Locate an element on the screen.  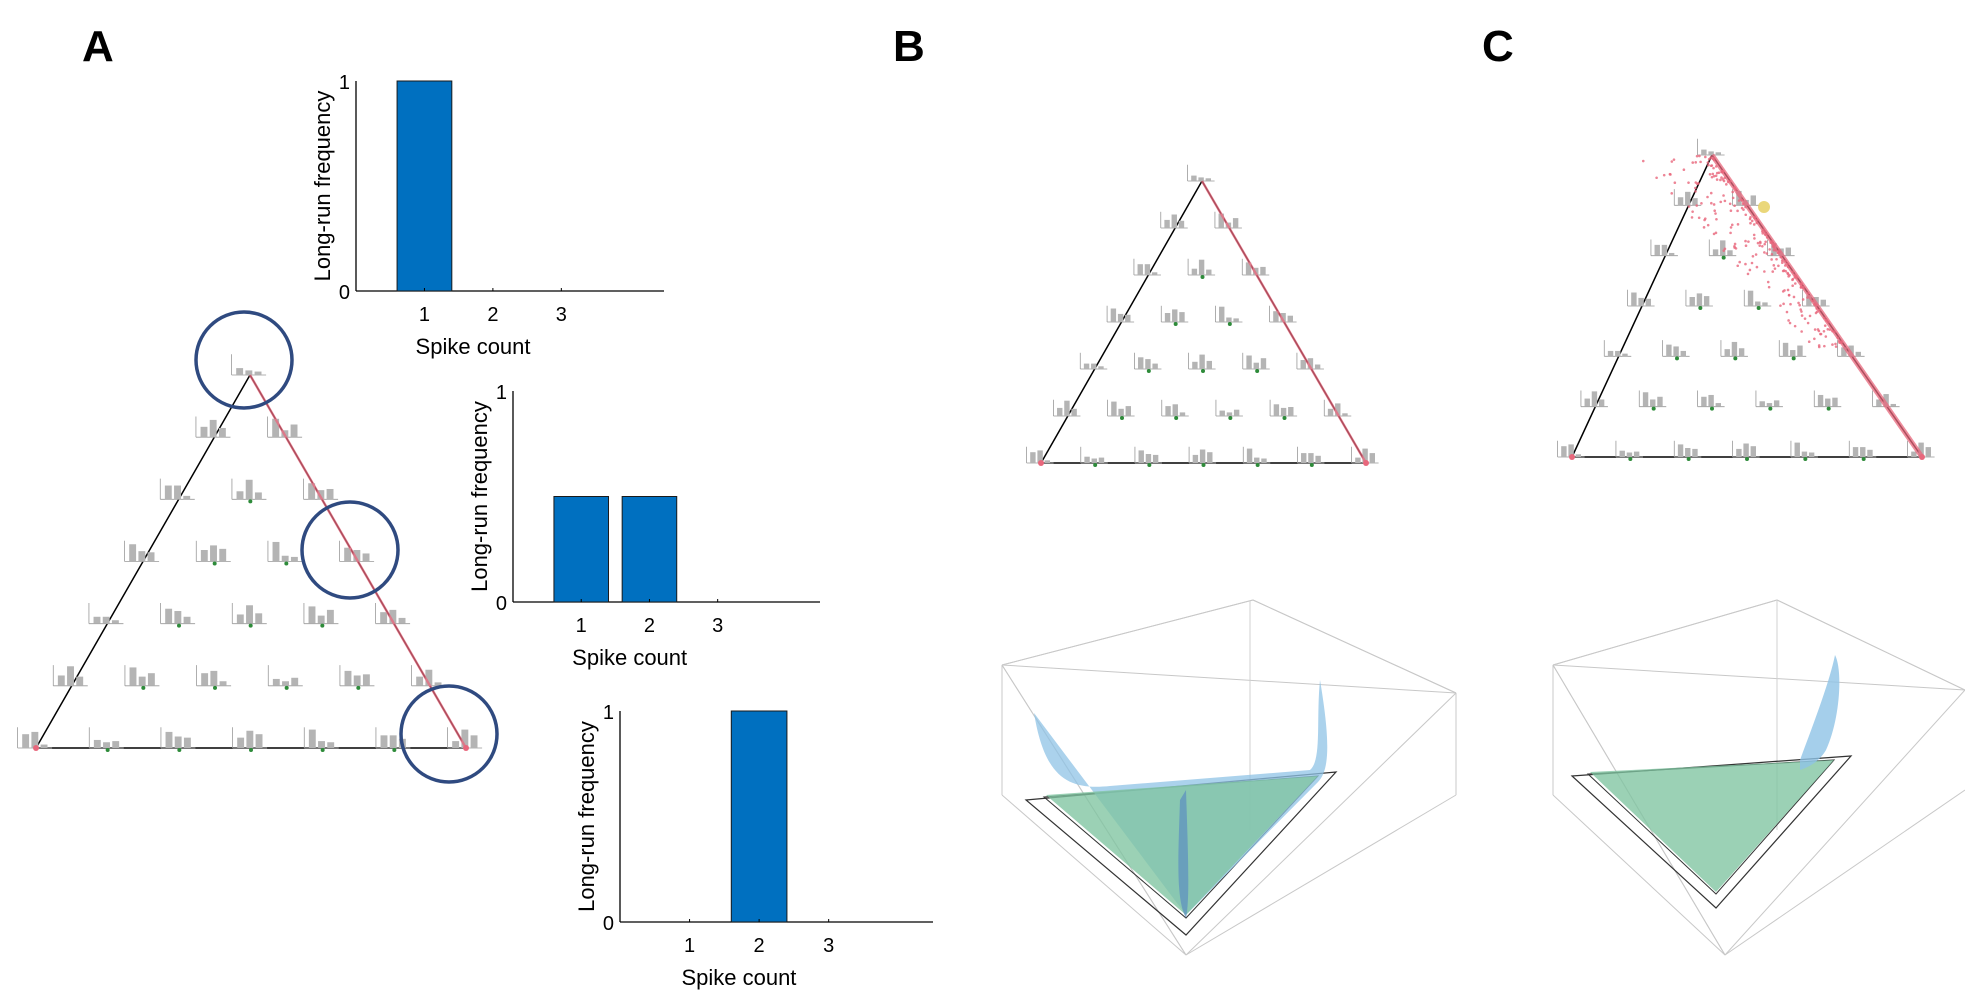
surface-3d-panel-c is located at coordinates (1758, 777).